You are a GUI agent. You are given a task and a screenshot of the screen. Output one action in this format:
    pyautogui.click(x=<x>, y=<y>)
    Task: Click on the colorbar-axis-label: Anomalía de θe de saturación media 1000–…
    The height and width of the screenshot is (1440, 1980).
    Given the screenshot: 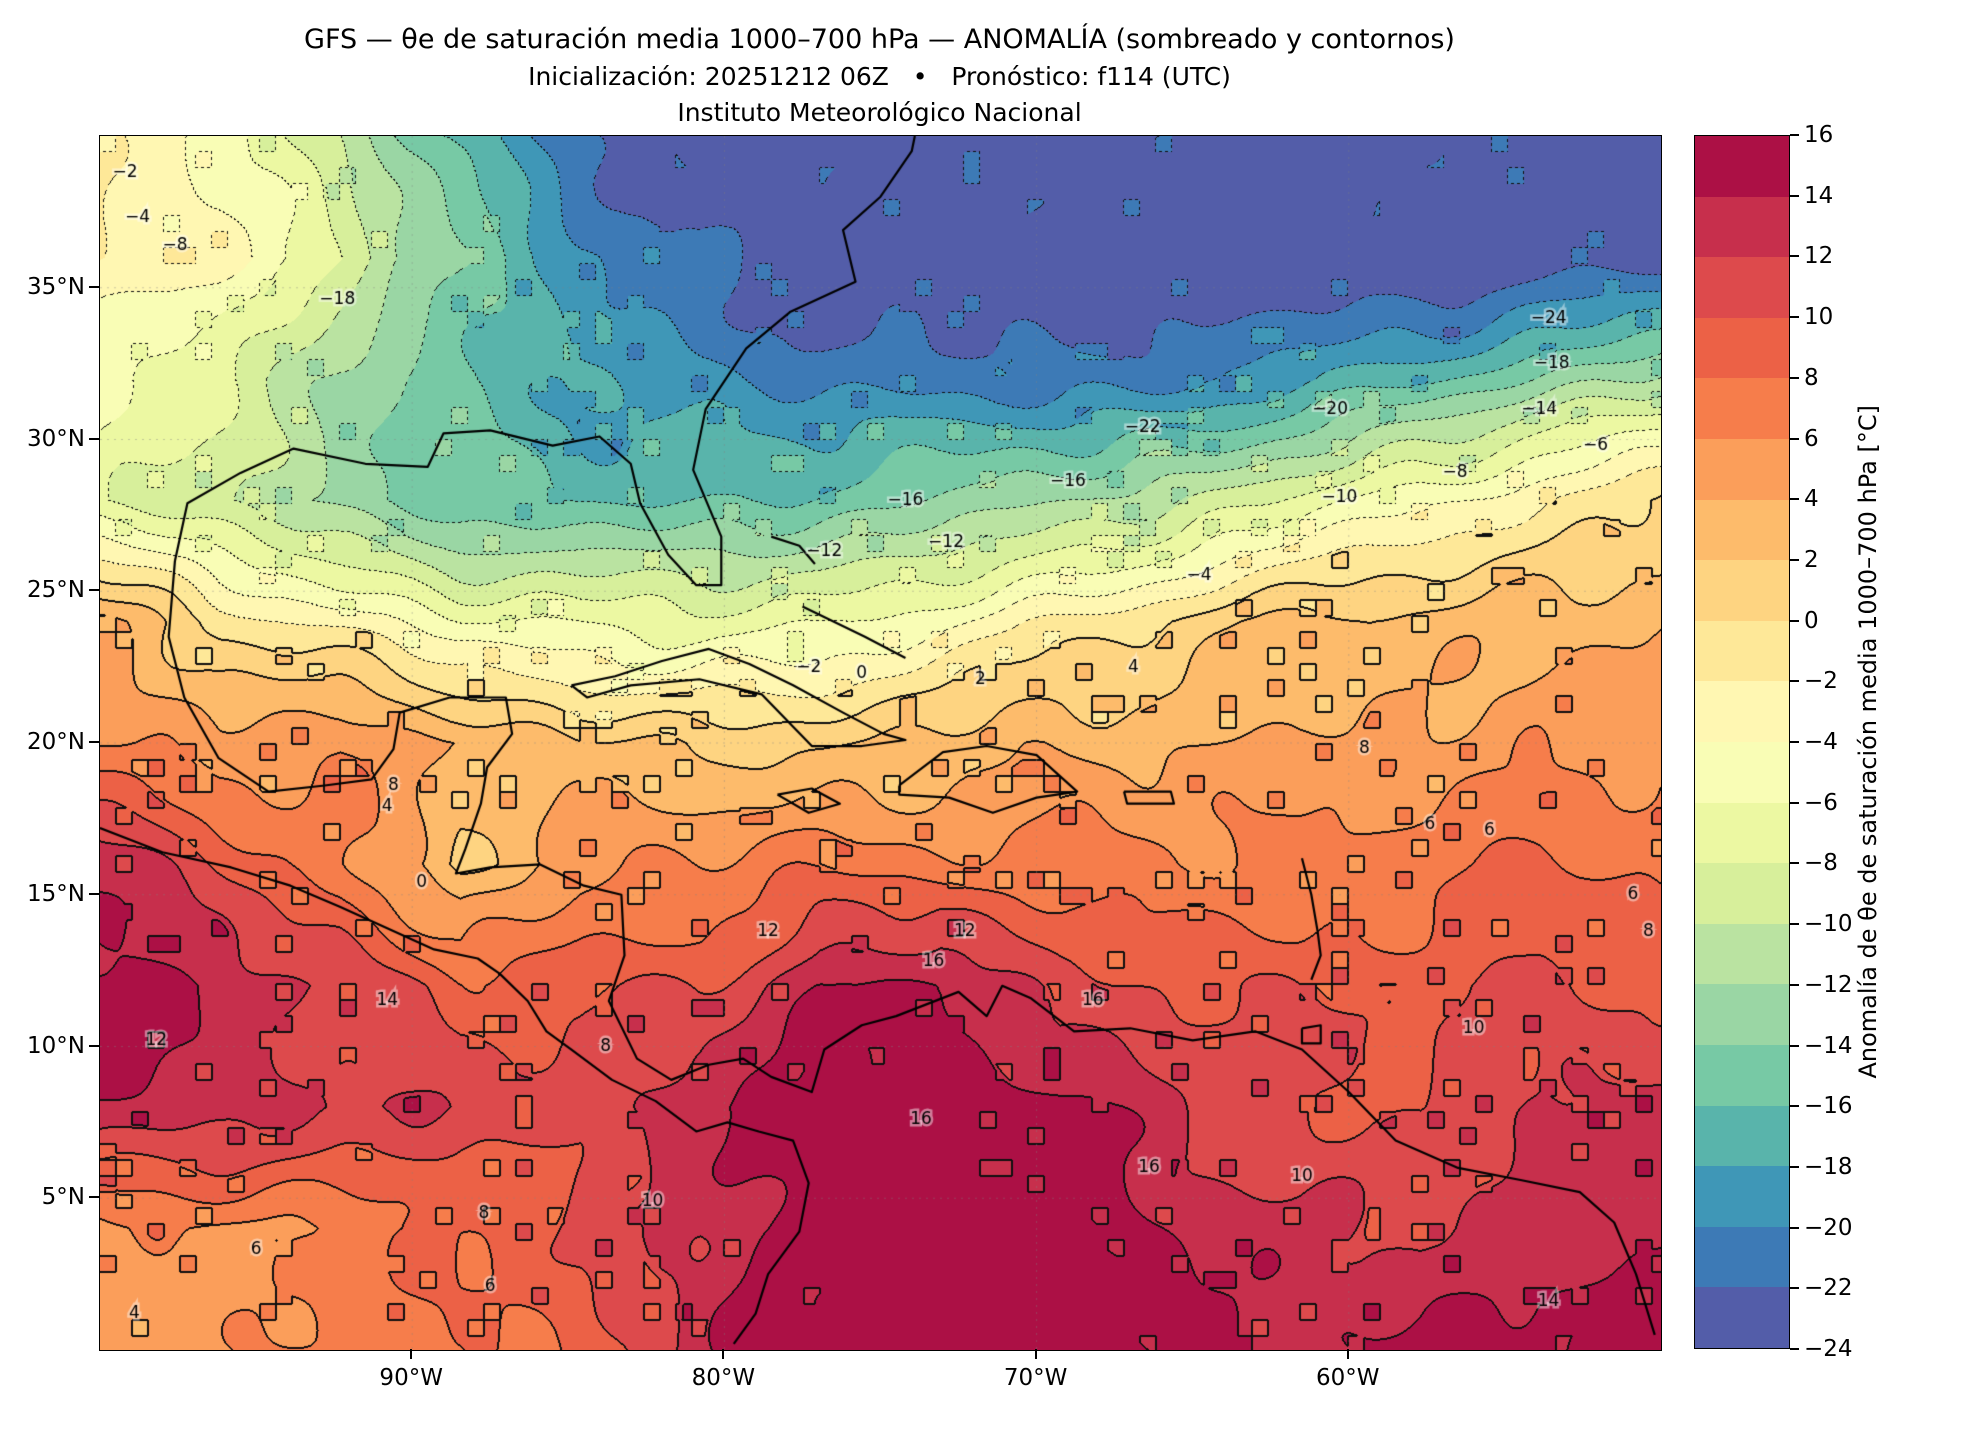 What is the action you would take?
    pyautogui.click(x=1868, y=742)
    